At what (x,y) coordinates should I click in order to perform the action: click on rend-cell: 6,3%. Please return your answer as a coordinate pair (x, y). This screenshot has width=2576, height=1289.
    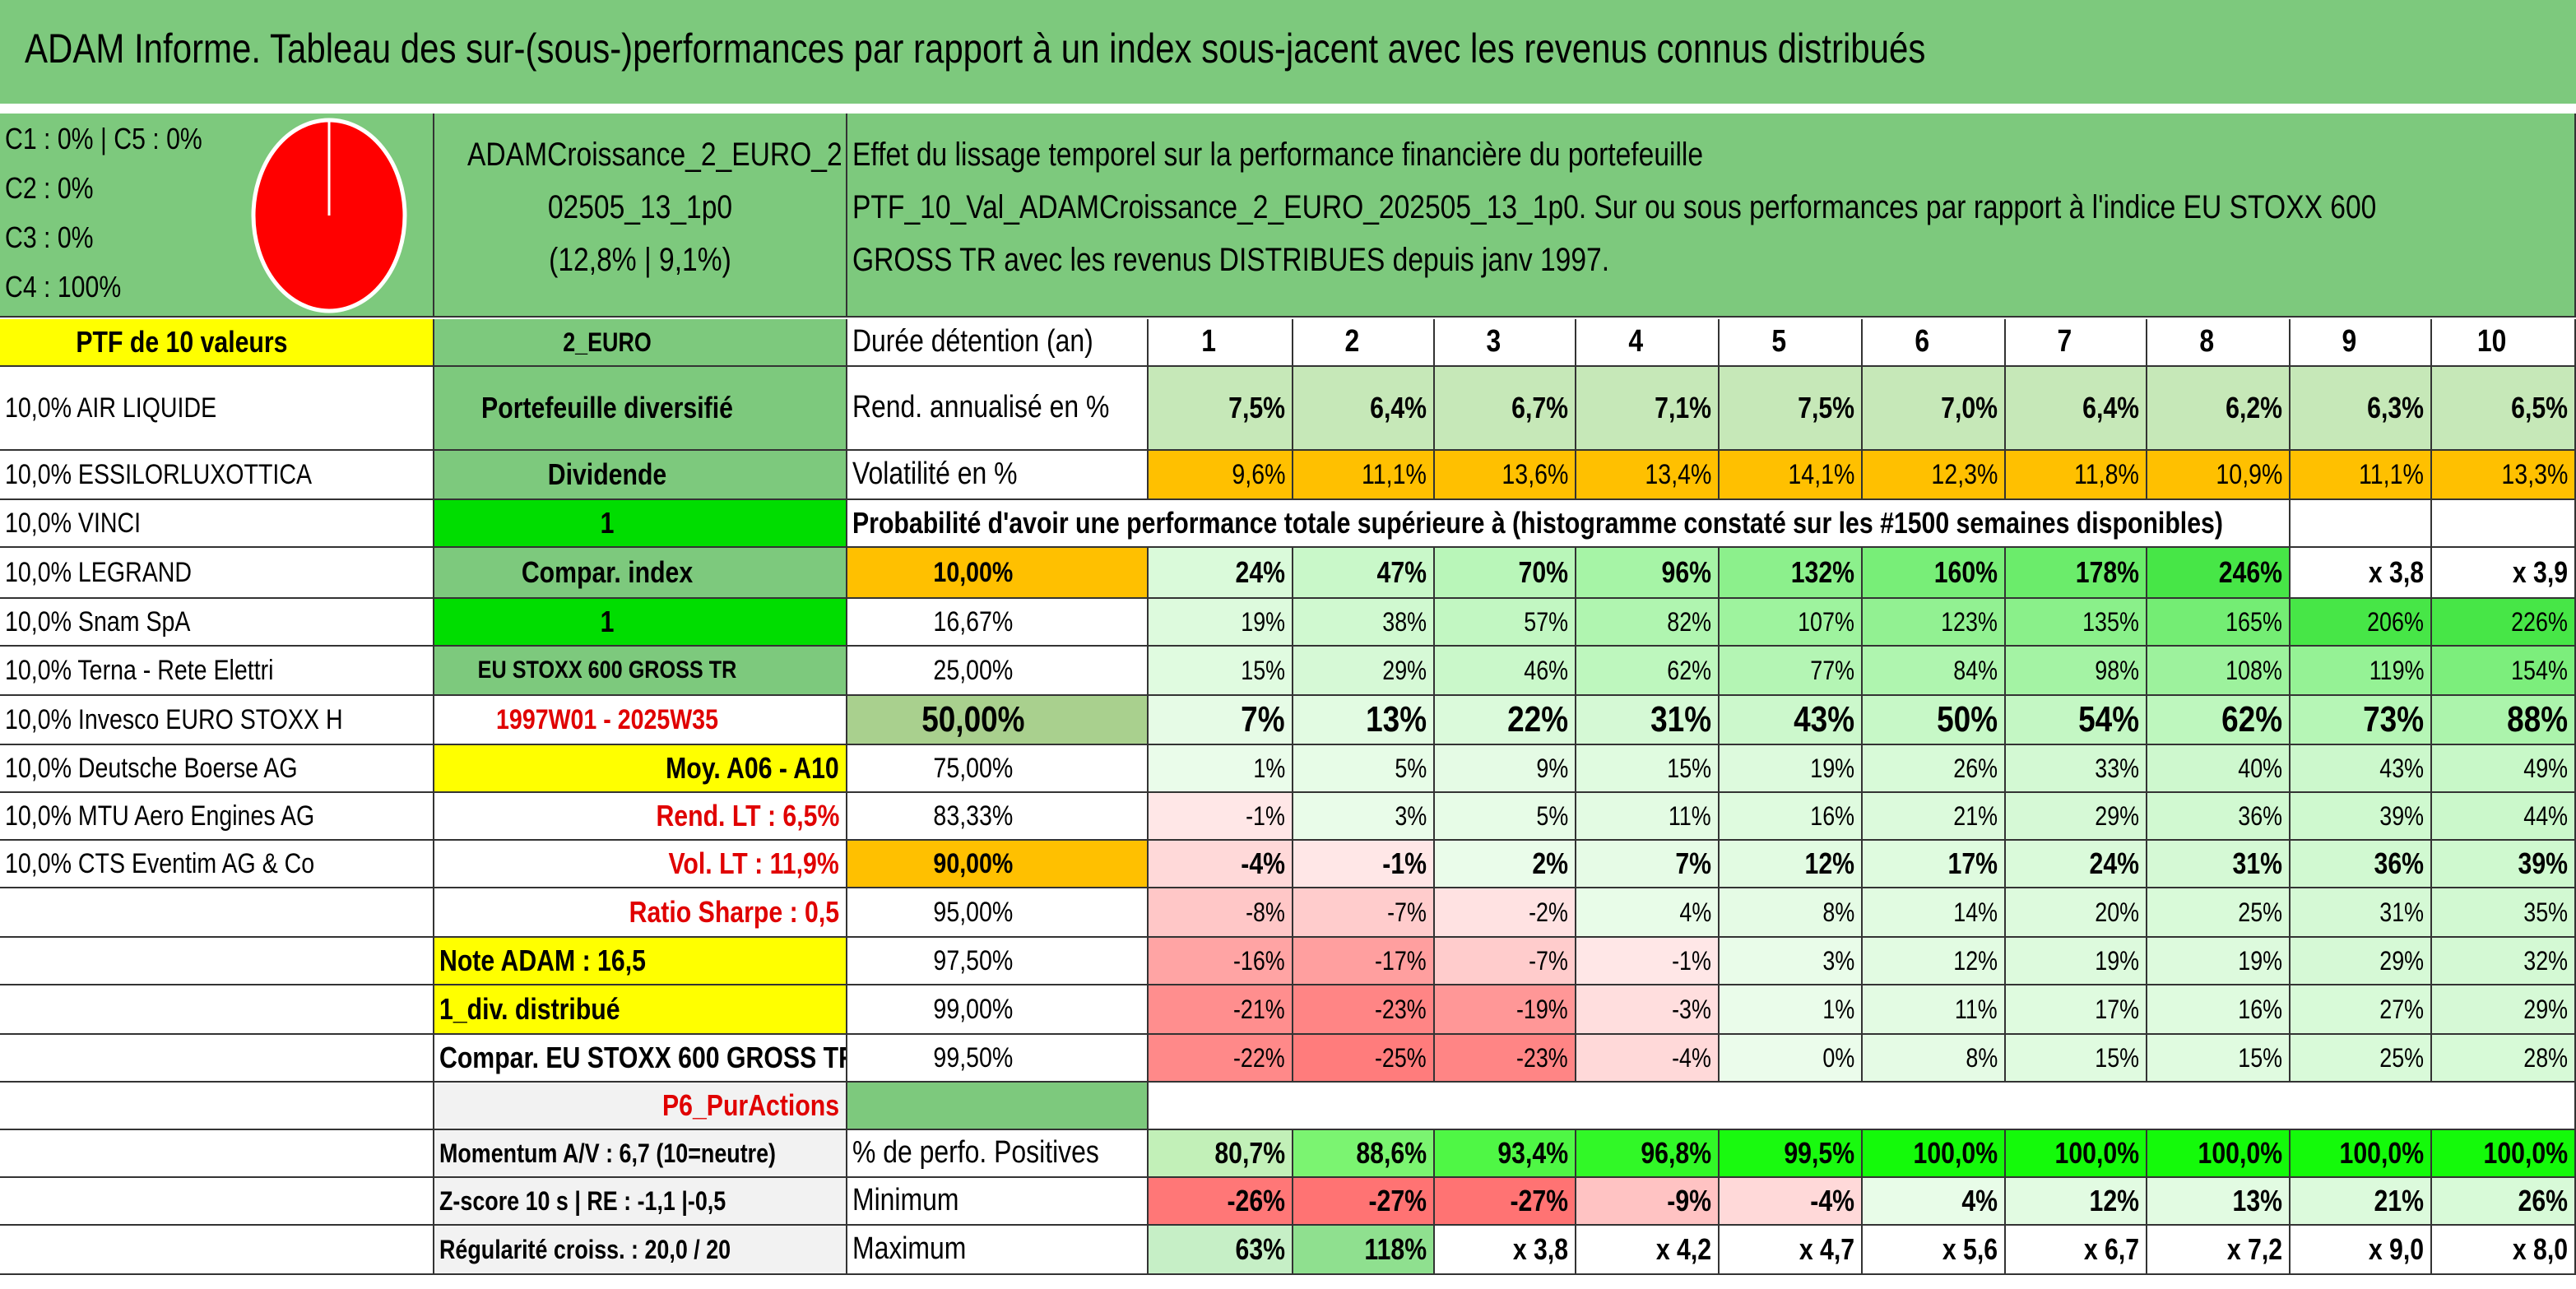
    Looking at the image, I should click on (2361, 409).